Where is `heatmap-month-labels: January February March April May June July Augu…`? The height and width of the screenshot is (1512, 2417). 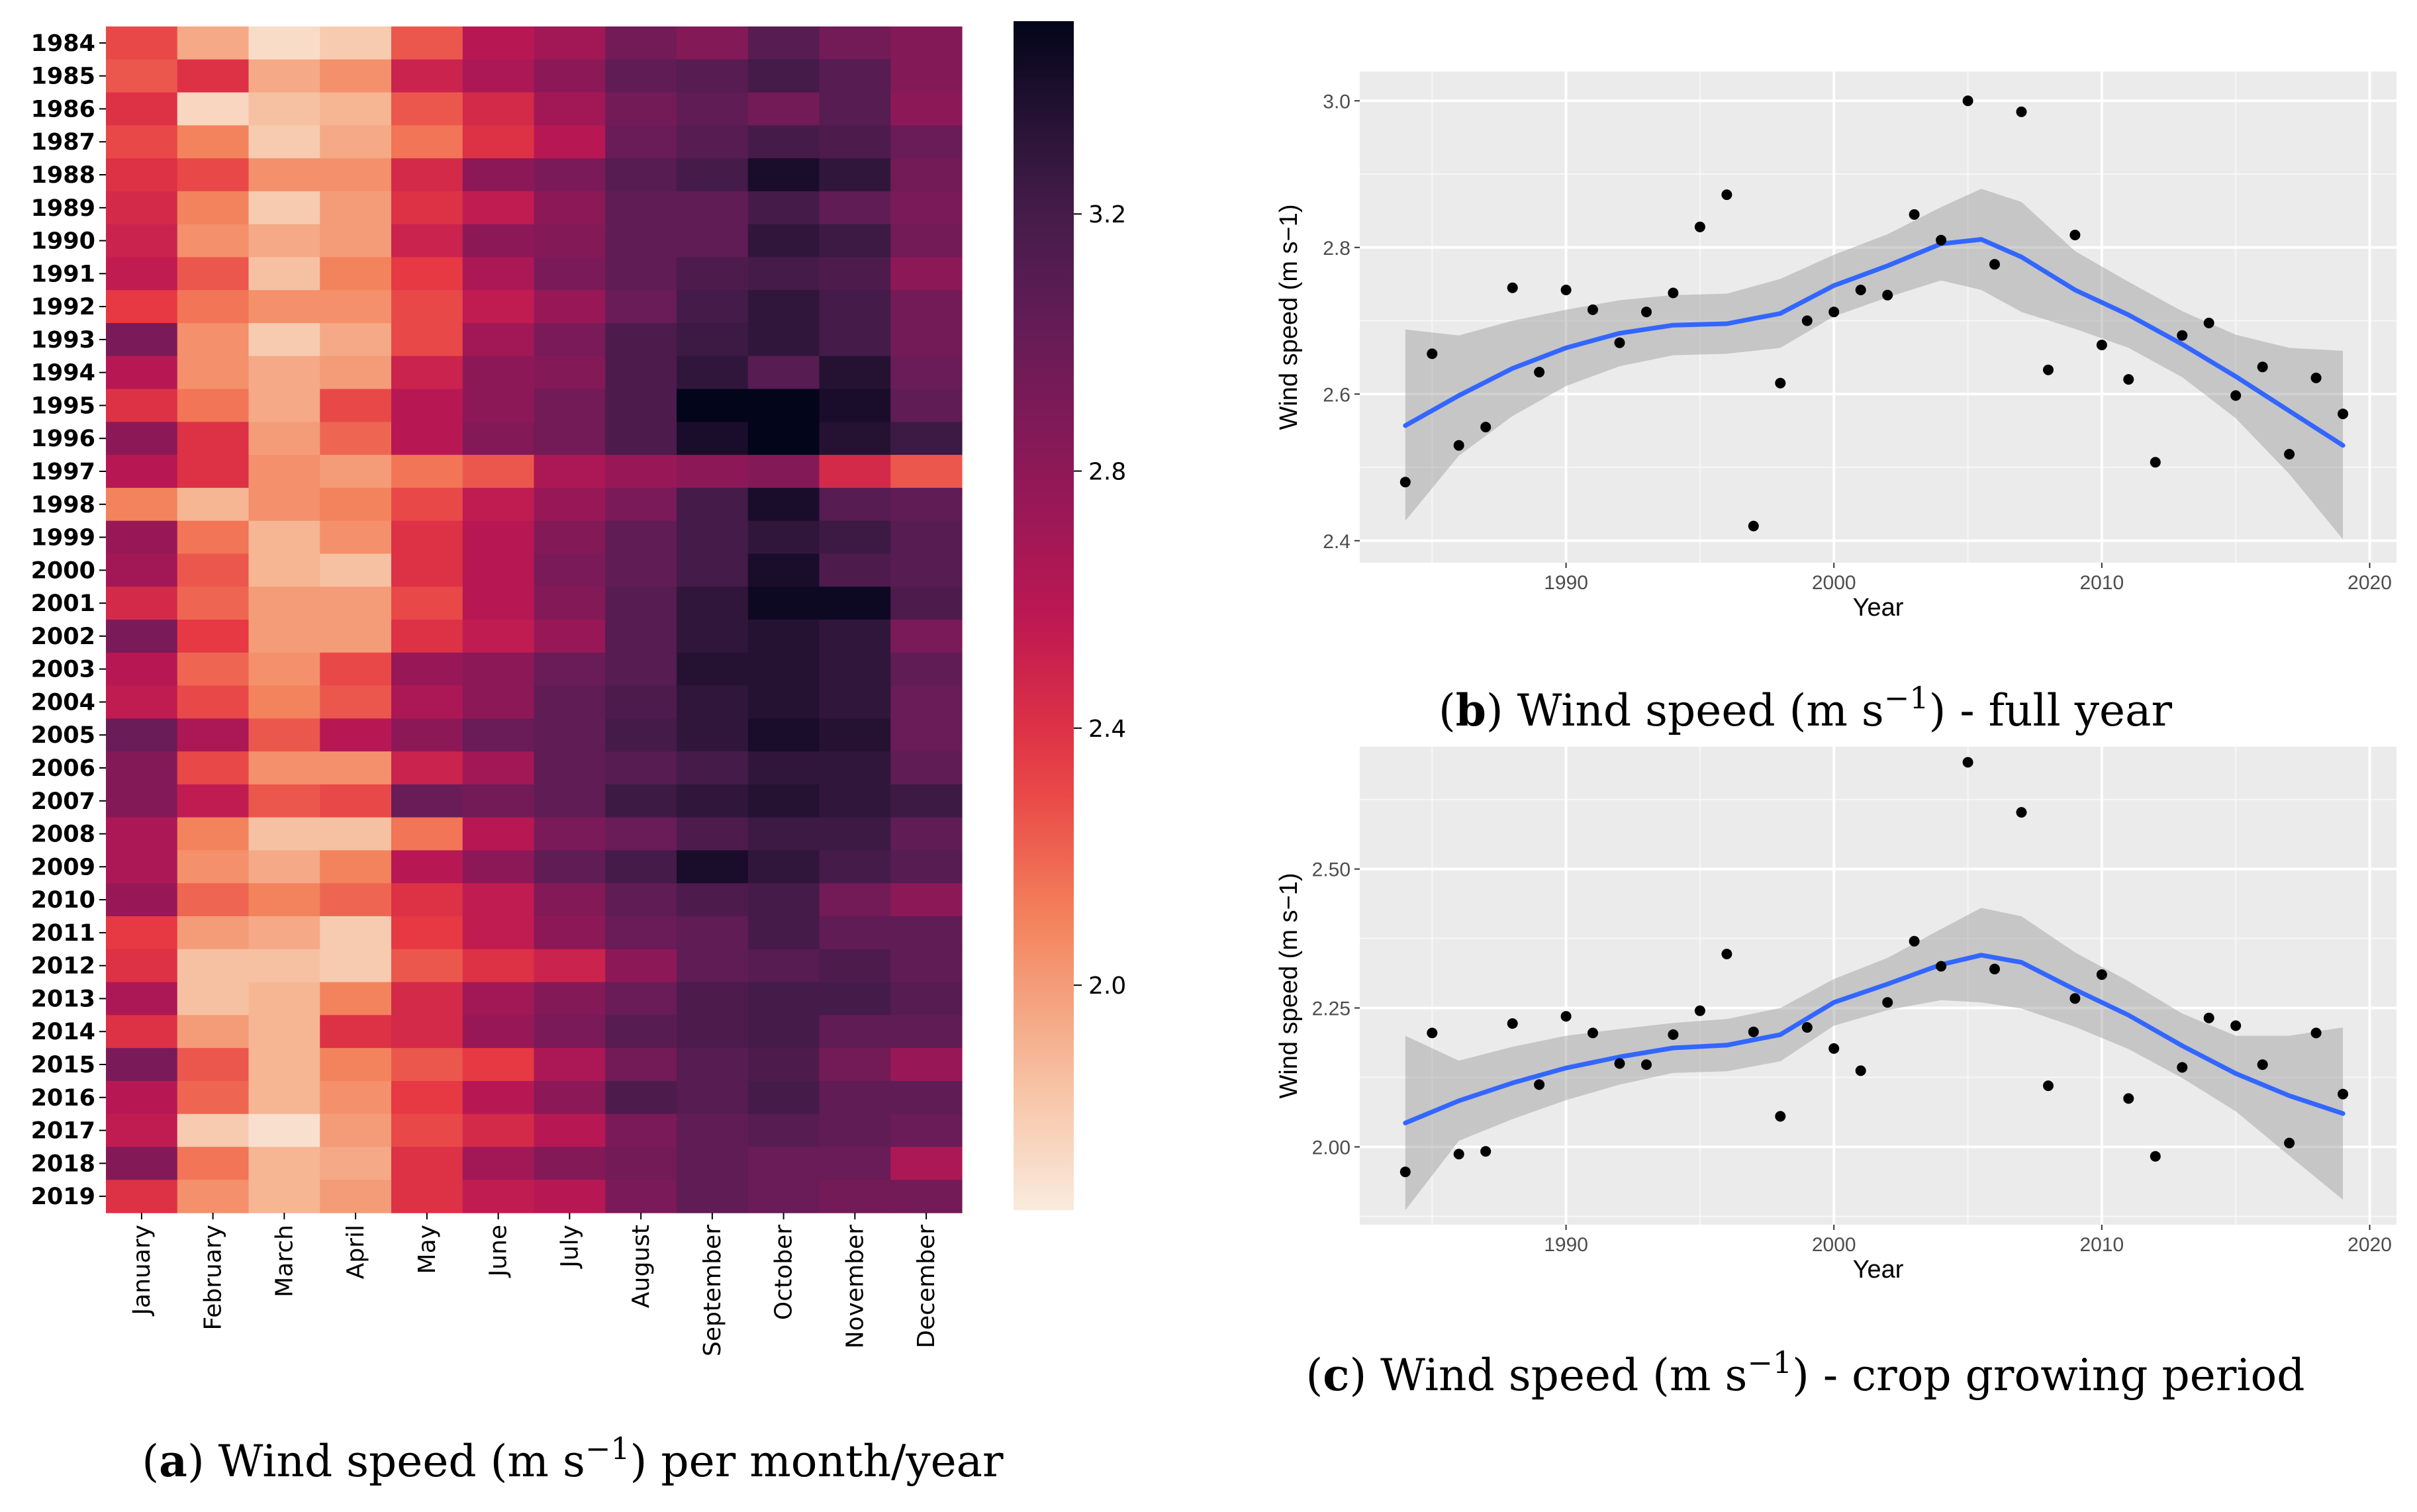
heatmap-month-labels: January February March April May June July Augu… is located at coordinates (534, 1285).